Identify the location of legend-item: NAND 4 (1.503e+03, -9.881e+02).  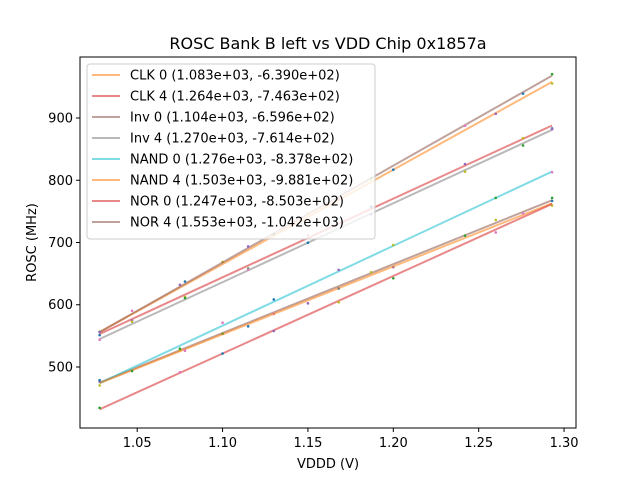
(222, 181).